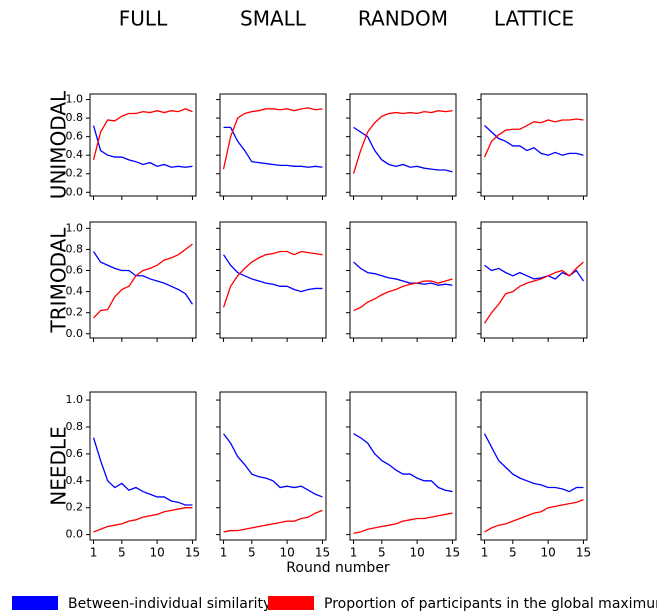  I want to click on column-title: LATTICE, so click(534, 19).